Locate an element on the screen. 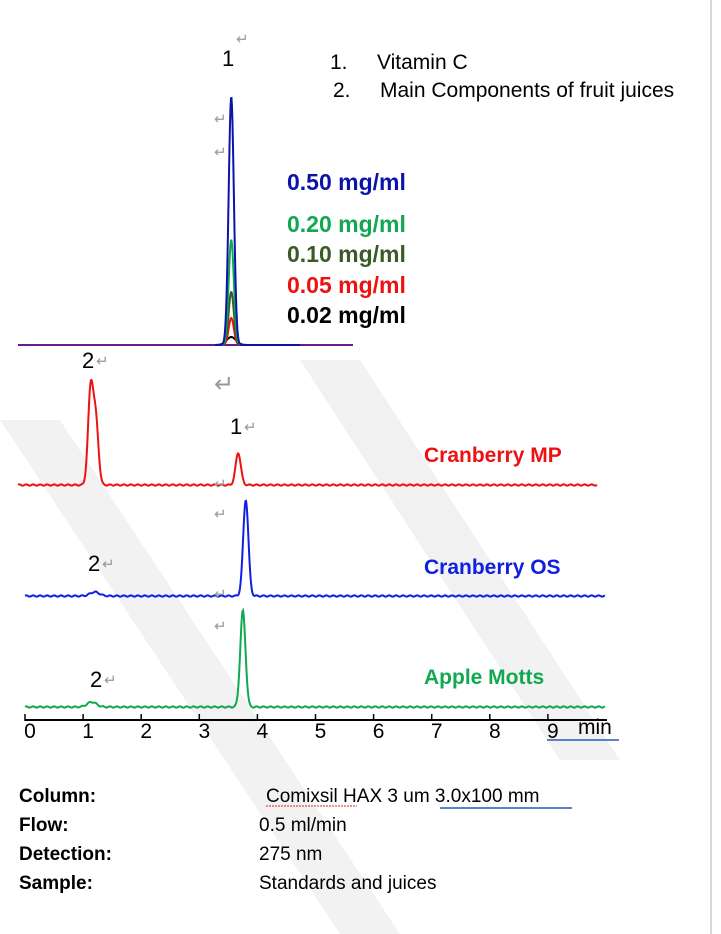  tick-label: 1 is located at coordinates (88, 731).